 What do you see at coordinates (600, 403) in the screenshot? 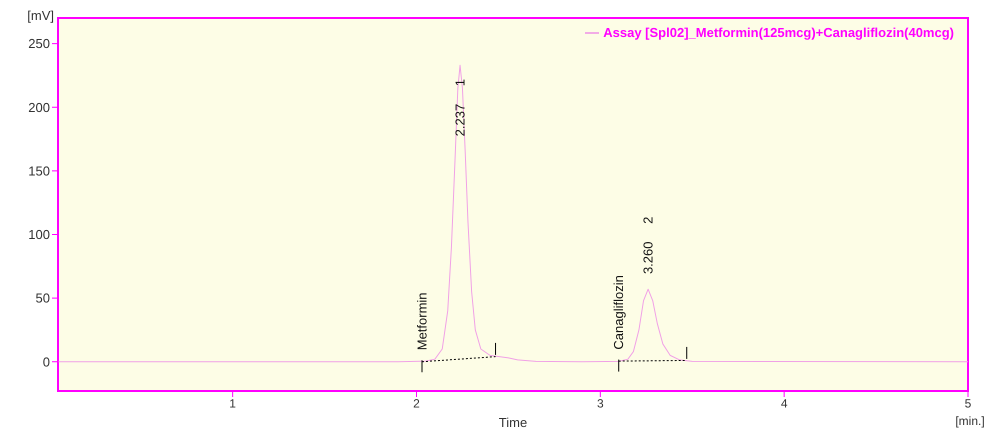
I see `x-tick-label: 3` at bounding box center [600, 403].